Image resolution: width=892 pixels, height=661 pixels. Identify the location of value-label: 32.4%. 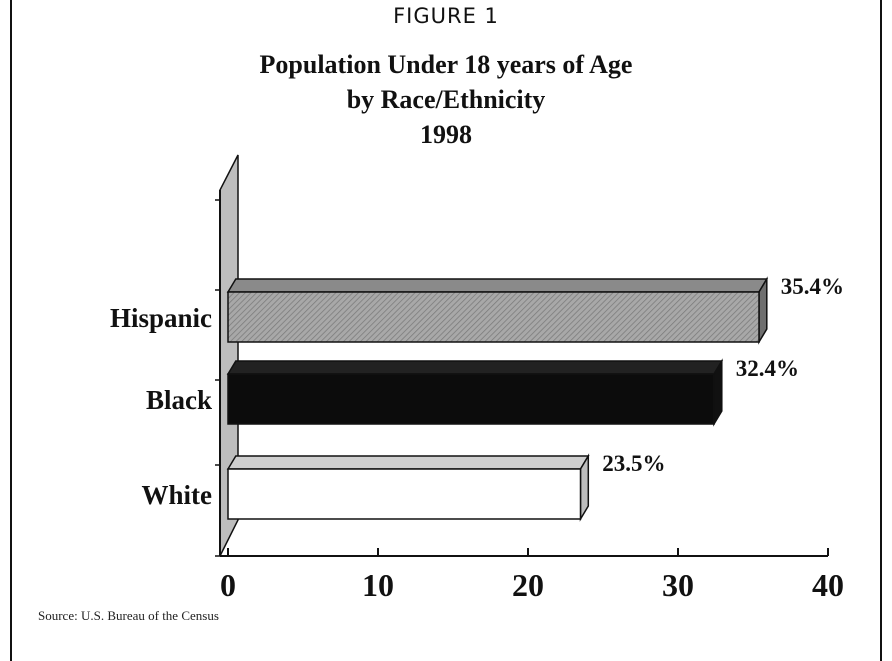
(767, 368).